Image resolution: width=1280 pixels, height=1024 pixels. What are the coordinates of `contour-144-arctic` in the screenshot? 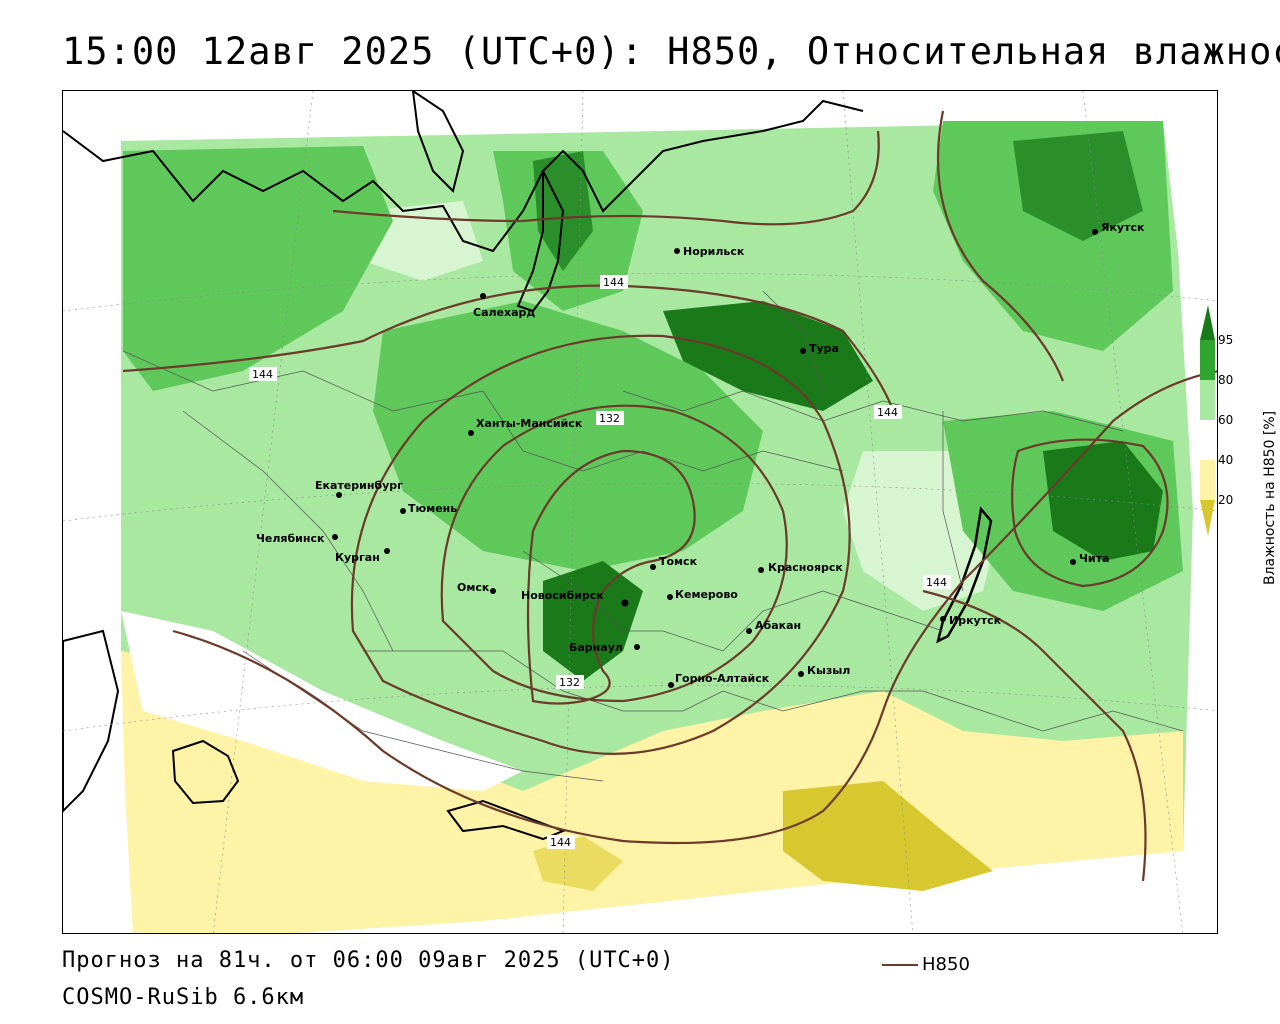 It's located at (606, 178).